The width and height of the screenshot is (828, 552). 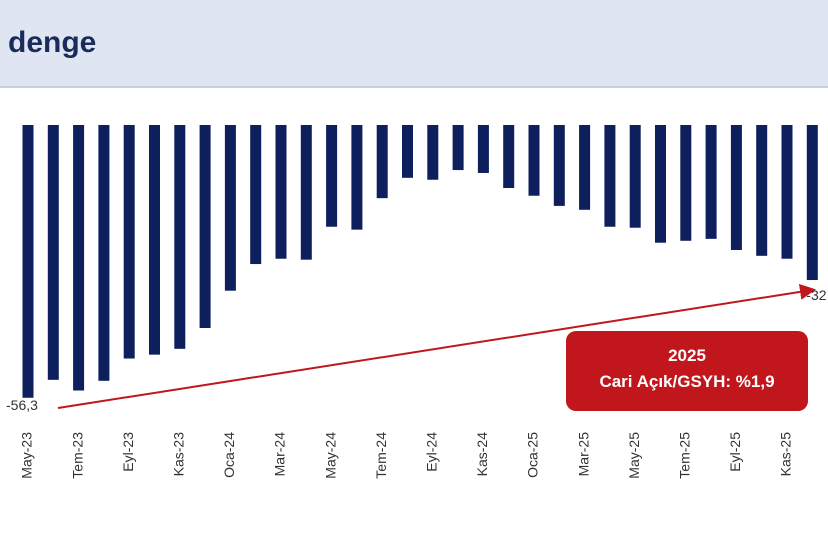 What do you see at coordinates (179, 454) in the screenshot?
I see `x-tick-label: Kas-23` at bounding box center [179, 454].